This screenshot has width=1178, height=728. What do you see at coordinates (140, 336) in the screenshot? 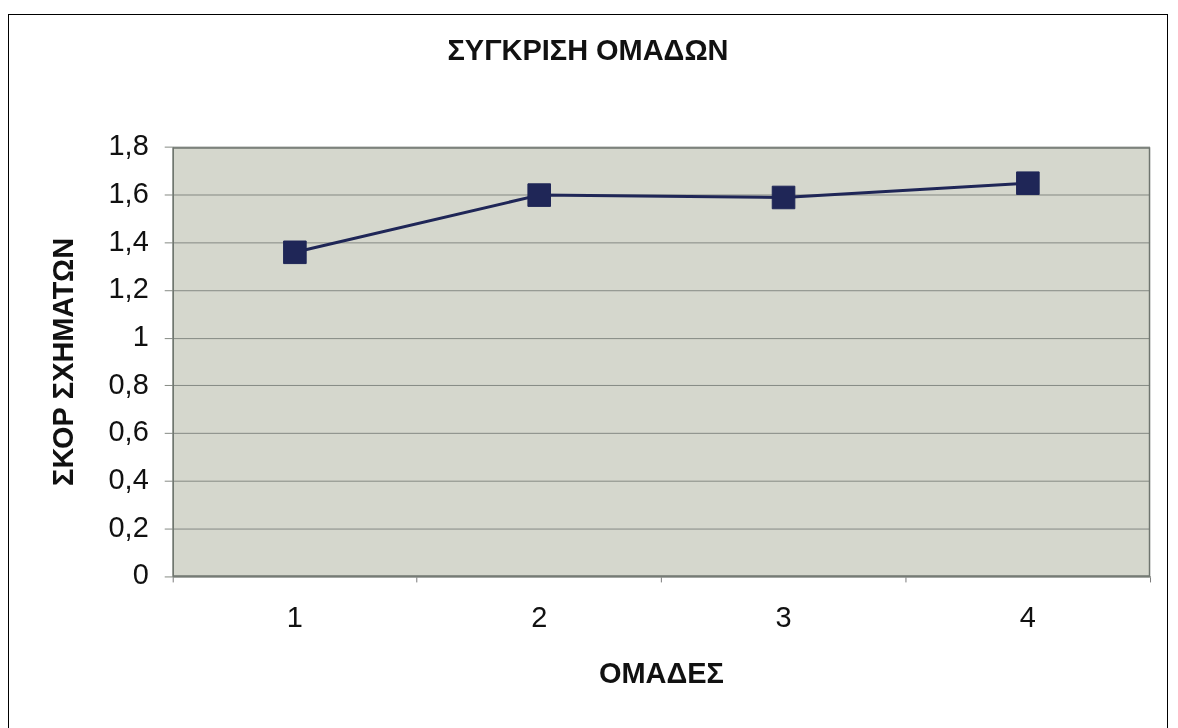
I see `y-tick-label: 1` at bounding box center [140, 336].